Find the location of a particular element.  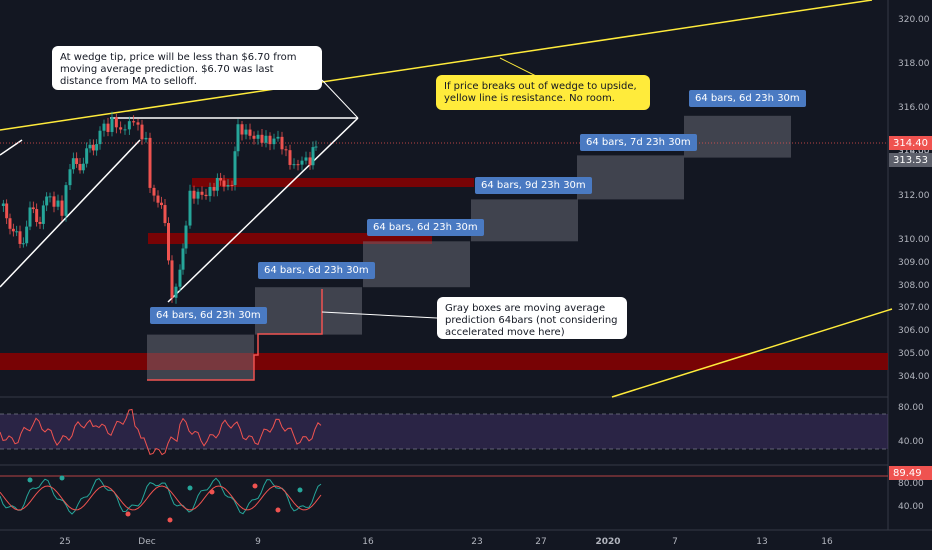

price-tick-label: 316.00 is located at coordinates (914, 108).